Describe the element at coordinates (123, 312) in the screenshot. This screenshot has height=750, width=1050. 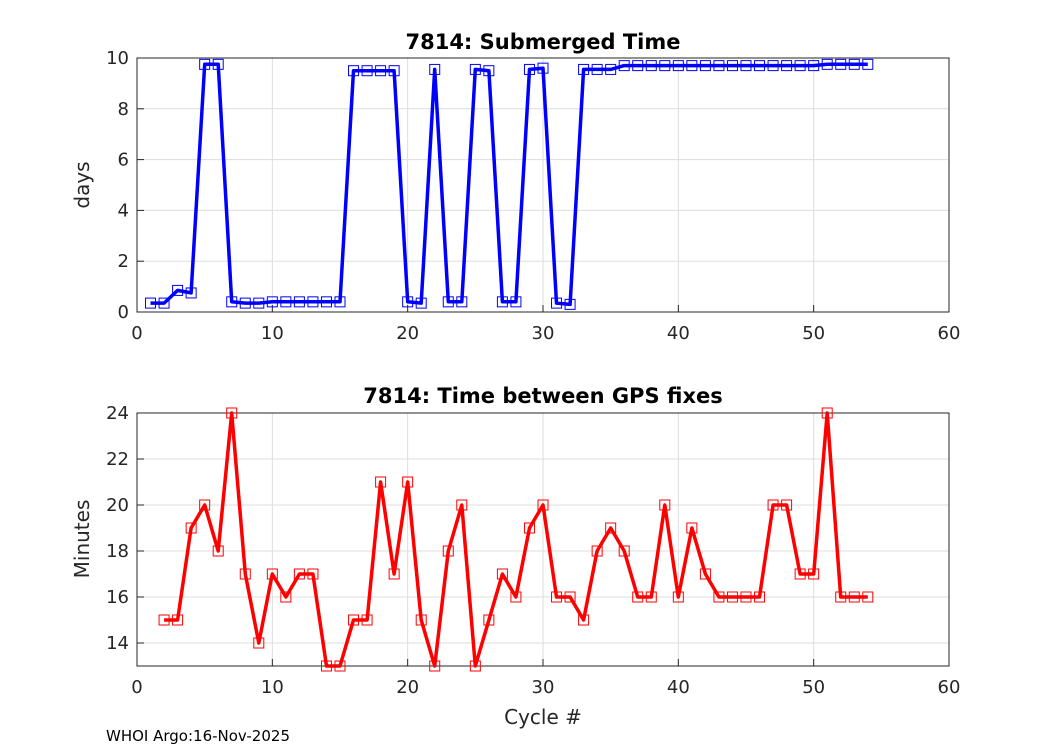
I see `y-tick-label: 0` at that location.